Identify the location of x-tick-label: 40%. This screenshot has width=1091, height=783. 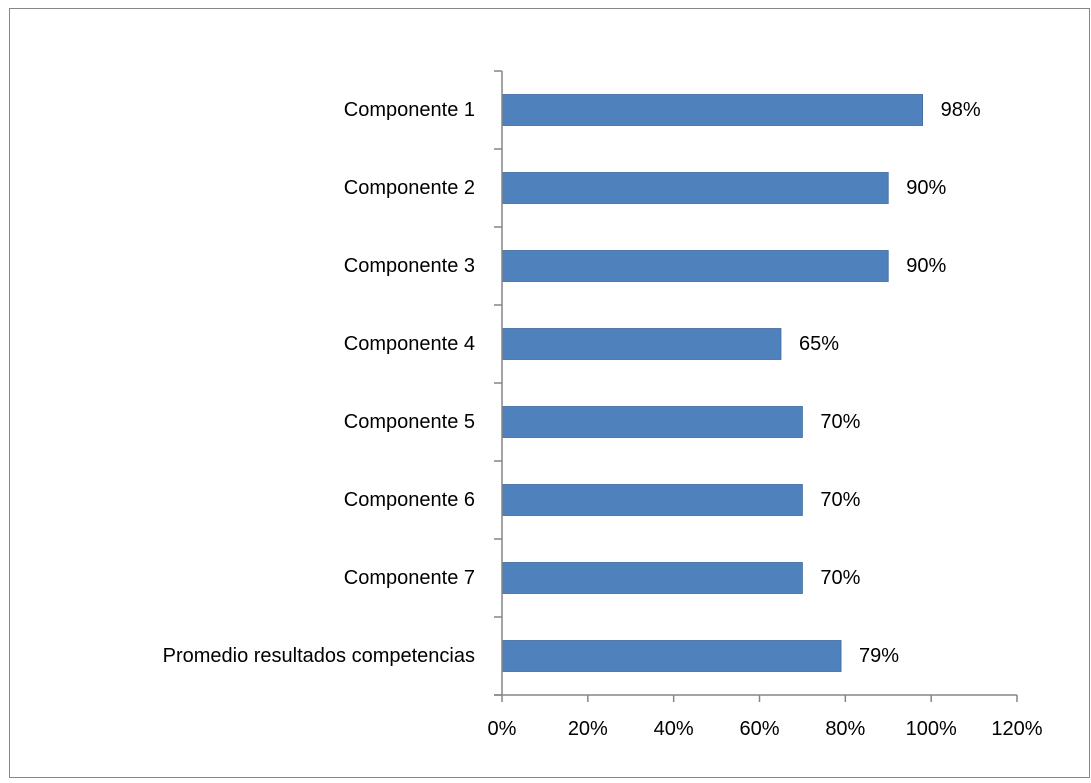
(674, 729).